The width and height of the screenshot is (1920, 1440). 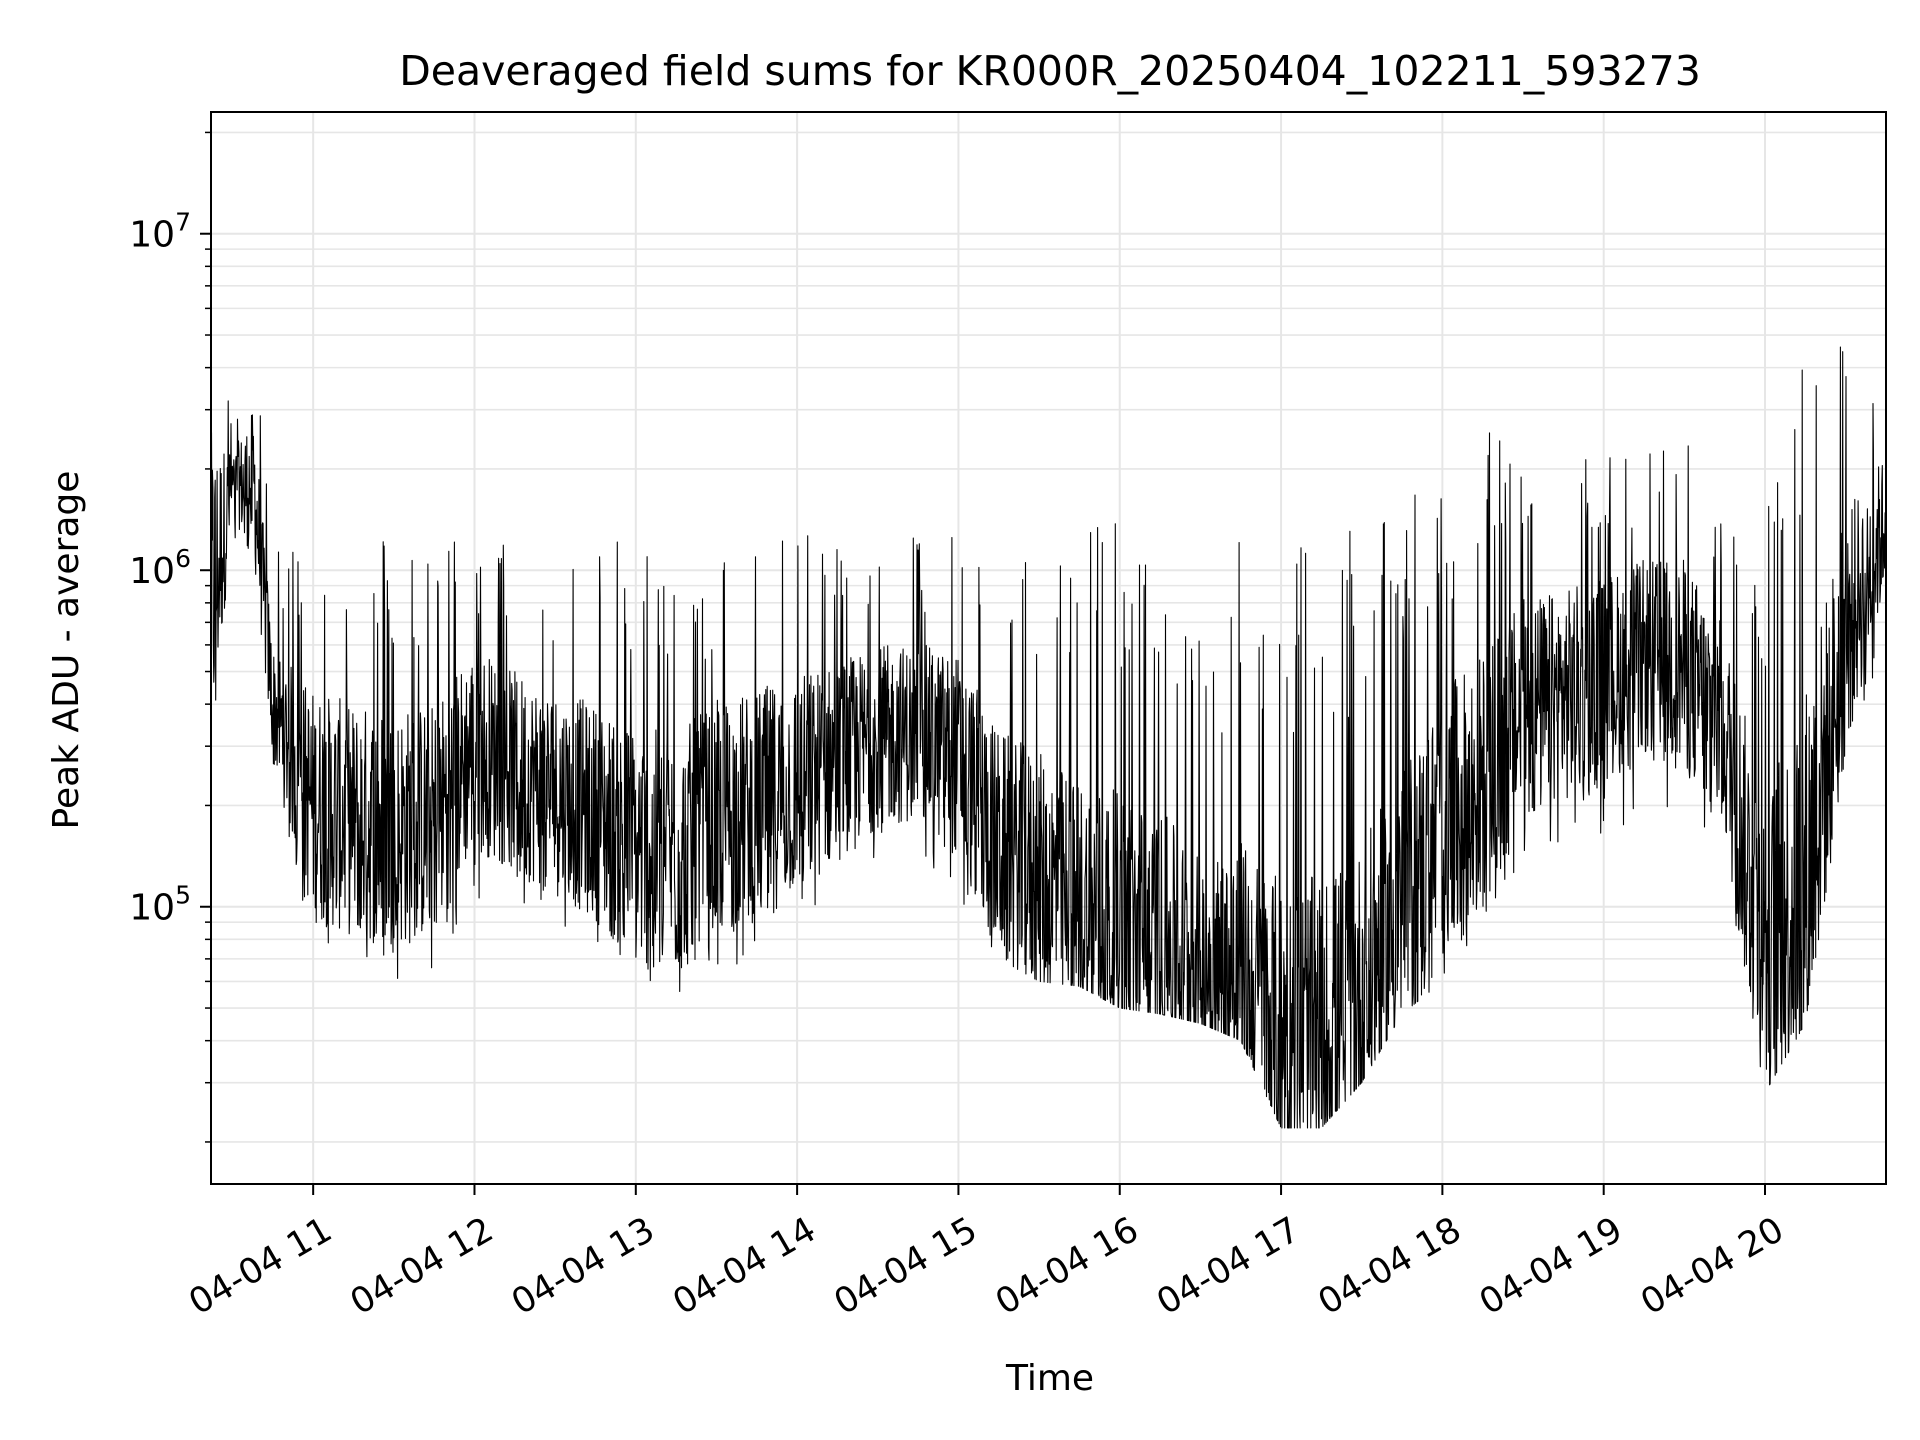 What do you see at coordinates (66, 650) in the screenshot?
I see `y-axis-label: Peak ADU - average` at bounding box center [66, 650].